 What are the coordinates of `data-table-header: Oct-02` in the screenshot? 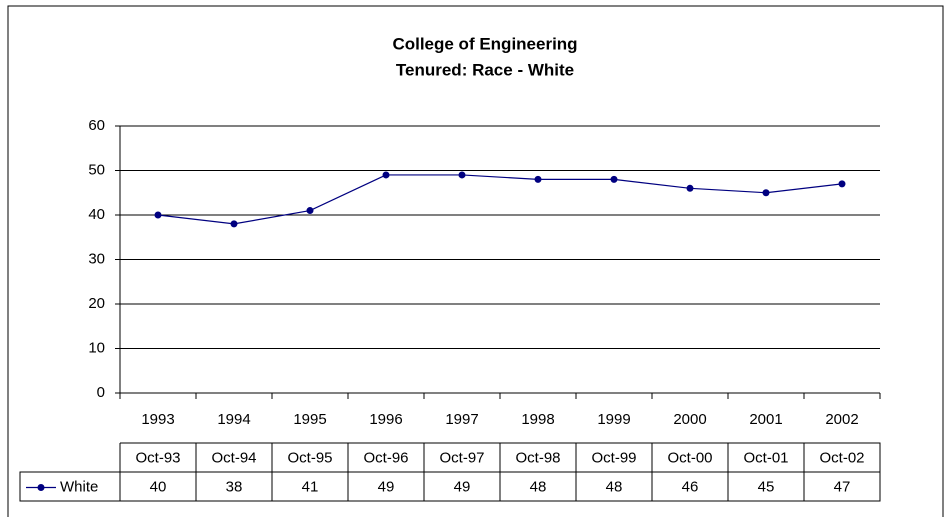 It's located at (841, 457).